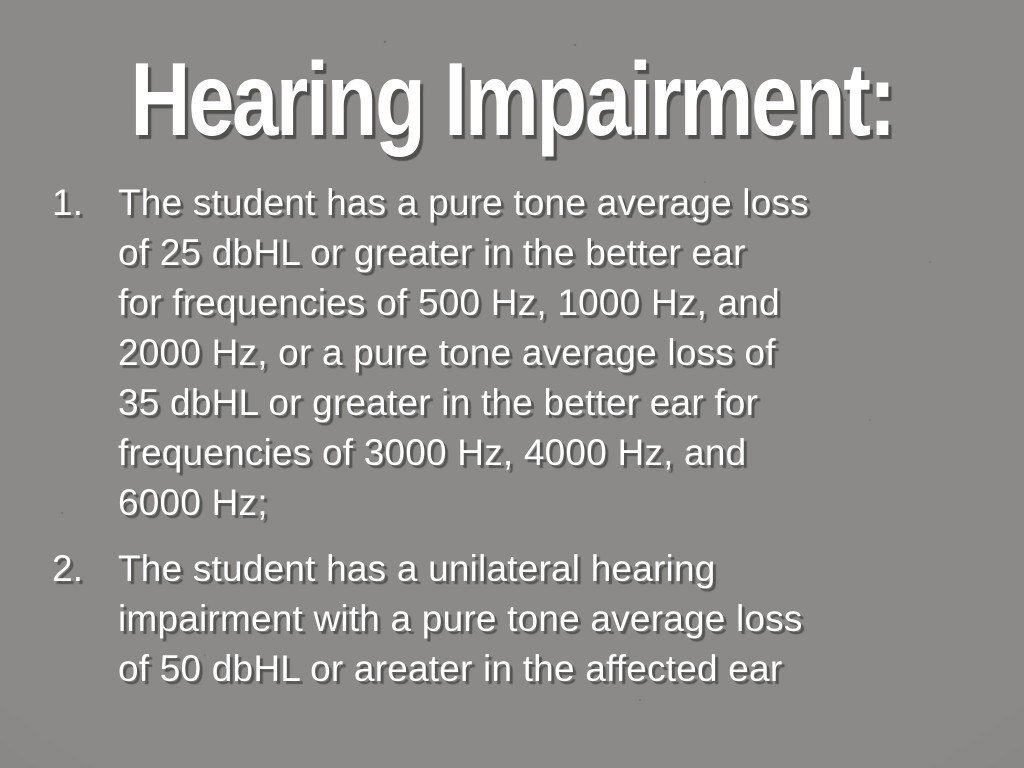  I want to click on list-item-number: 2., so click(68, 568).